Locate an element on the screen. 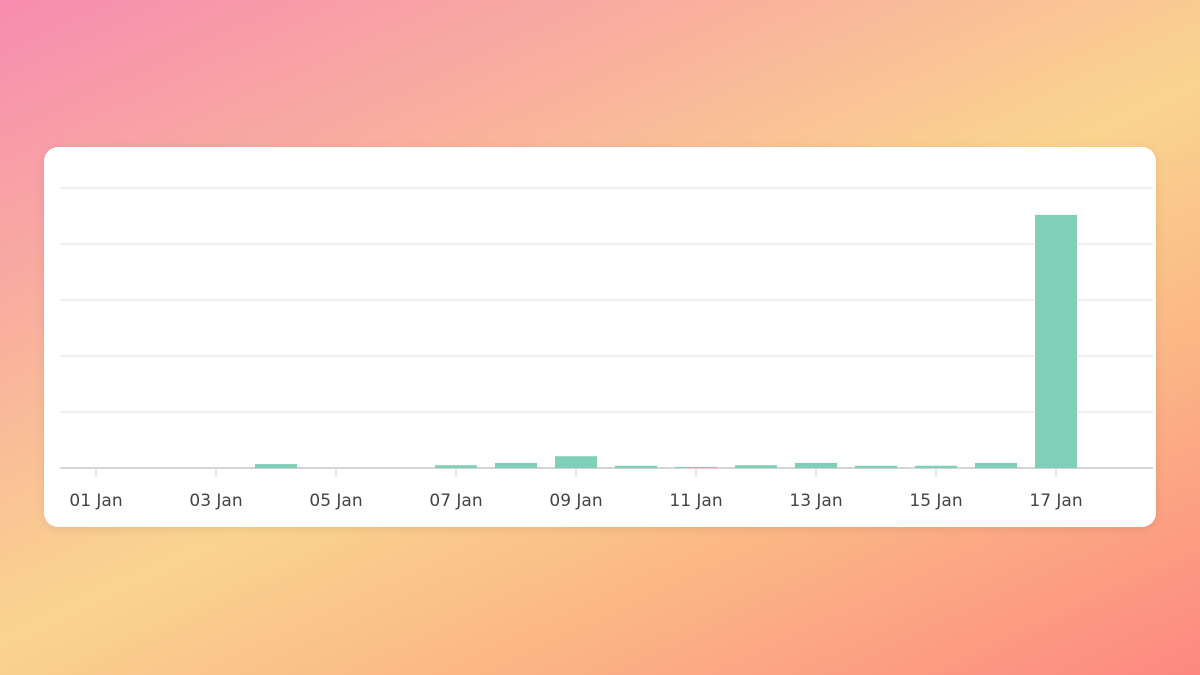 This screenshot has width=1200, height=675. x-tick-label: 03 Jan is located at coordinates (215, 501).